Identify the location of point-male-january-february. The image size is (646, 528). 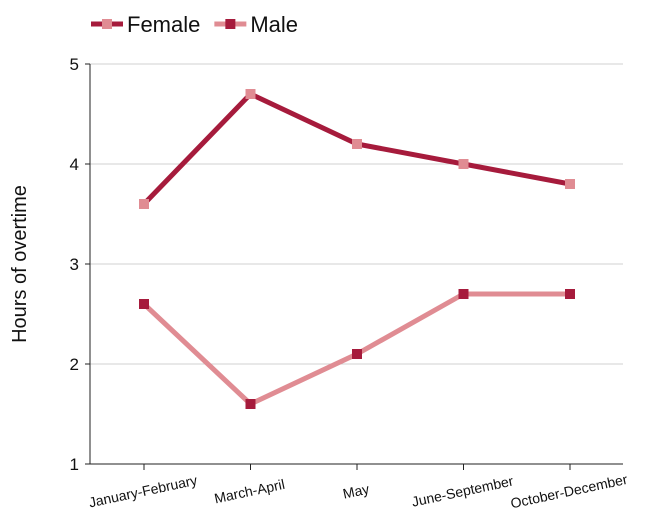
(144, 304).